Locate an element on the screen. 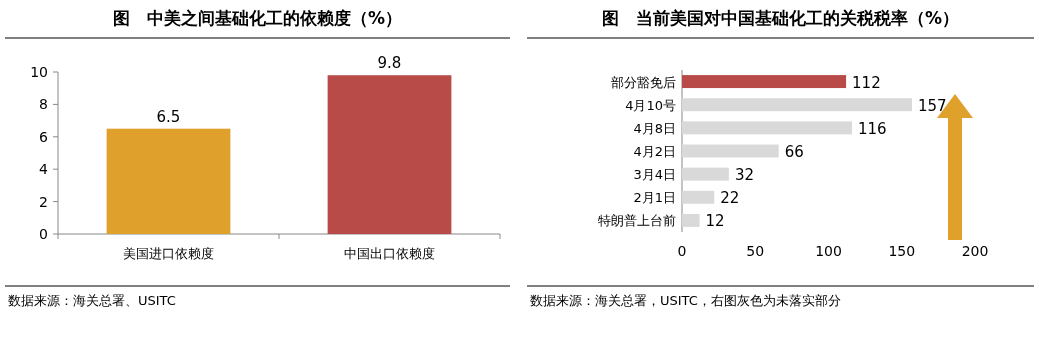  y-tick-label: 部分豁免后 is located at coordinates (643, 82).